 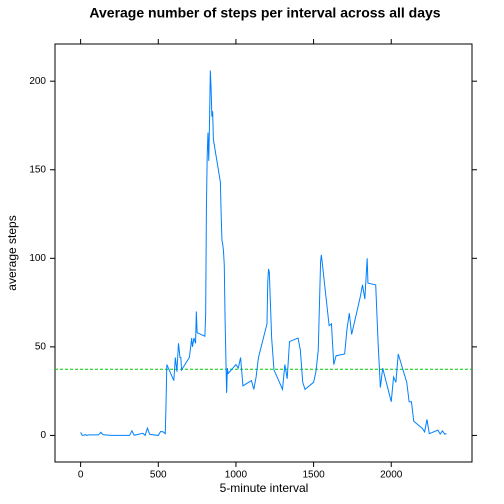 I want to click on y-axis-label: average steps, so click(x=12, y=252).